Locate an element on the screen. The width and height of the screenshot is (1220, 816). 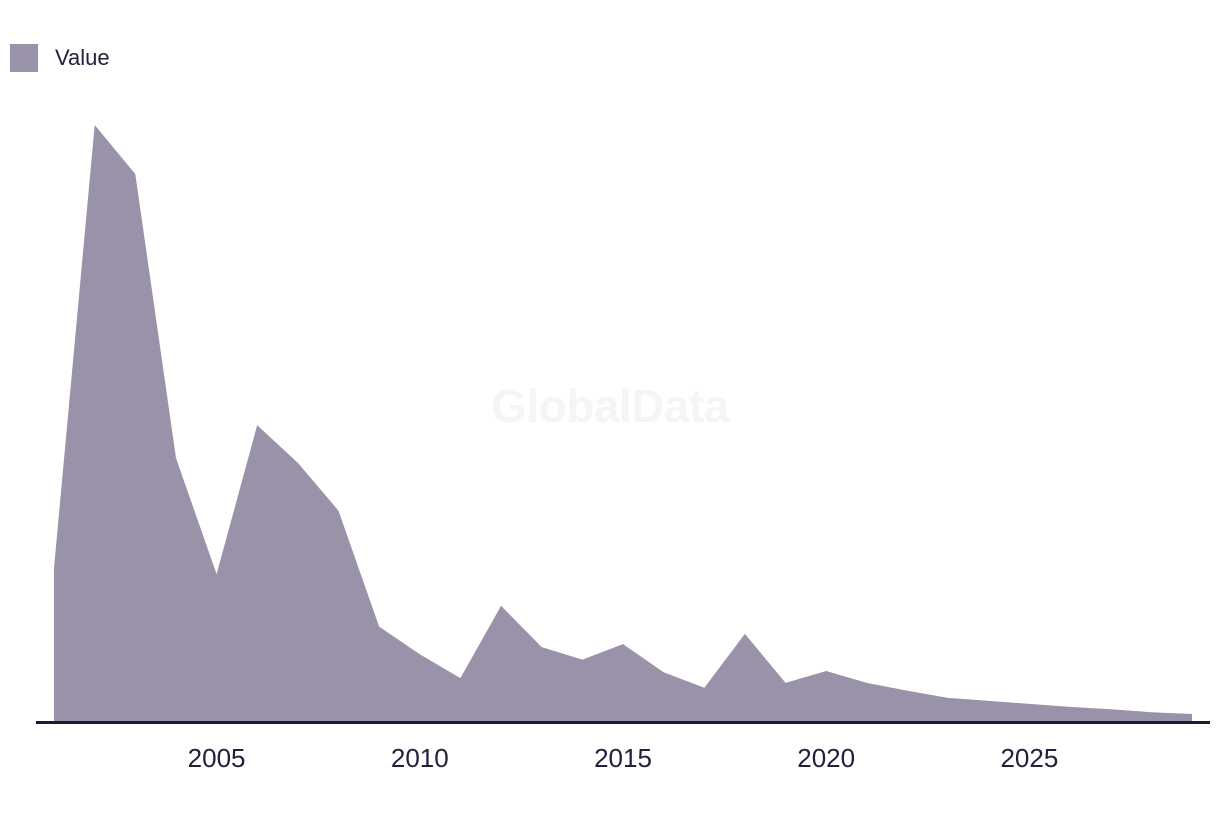
legend: Value is located at coordinates (60, 58).